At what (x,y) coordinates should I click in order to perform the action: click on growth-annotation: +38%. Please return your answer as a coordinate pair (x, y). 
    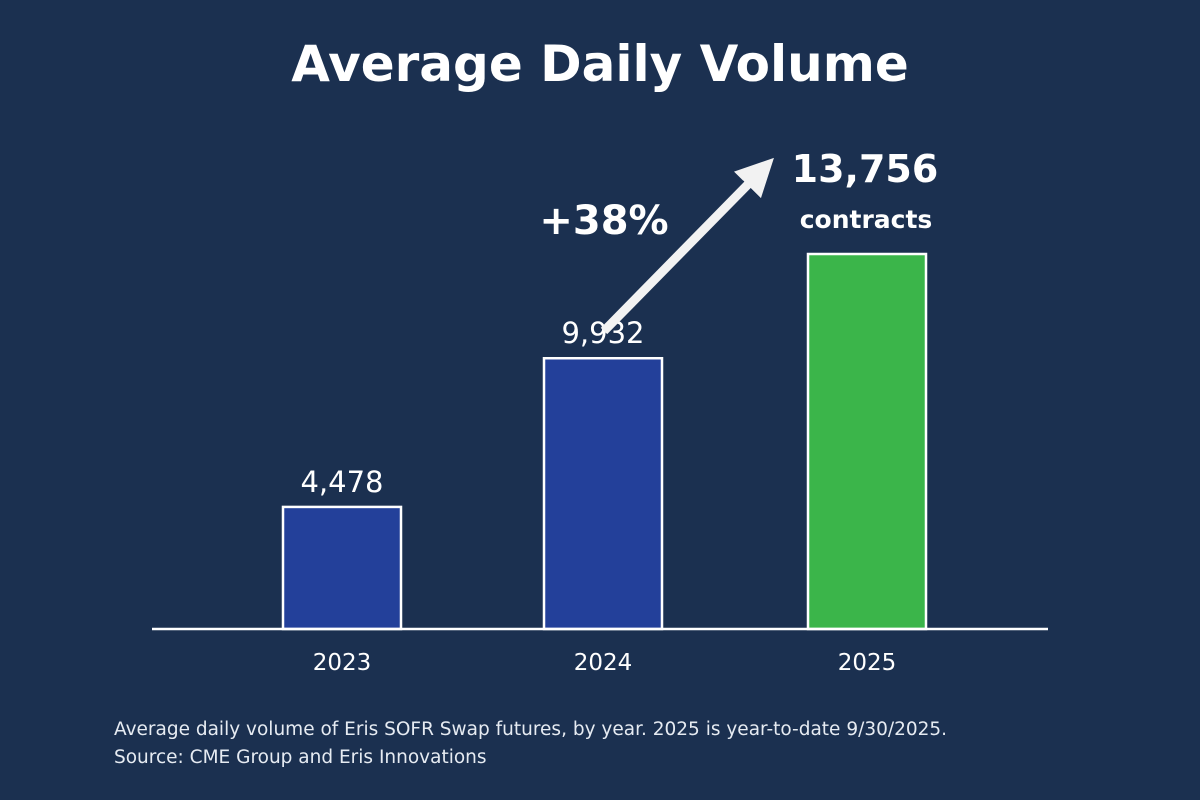
    Looking at the image, I should click on (656, 246).